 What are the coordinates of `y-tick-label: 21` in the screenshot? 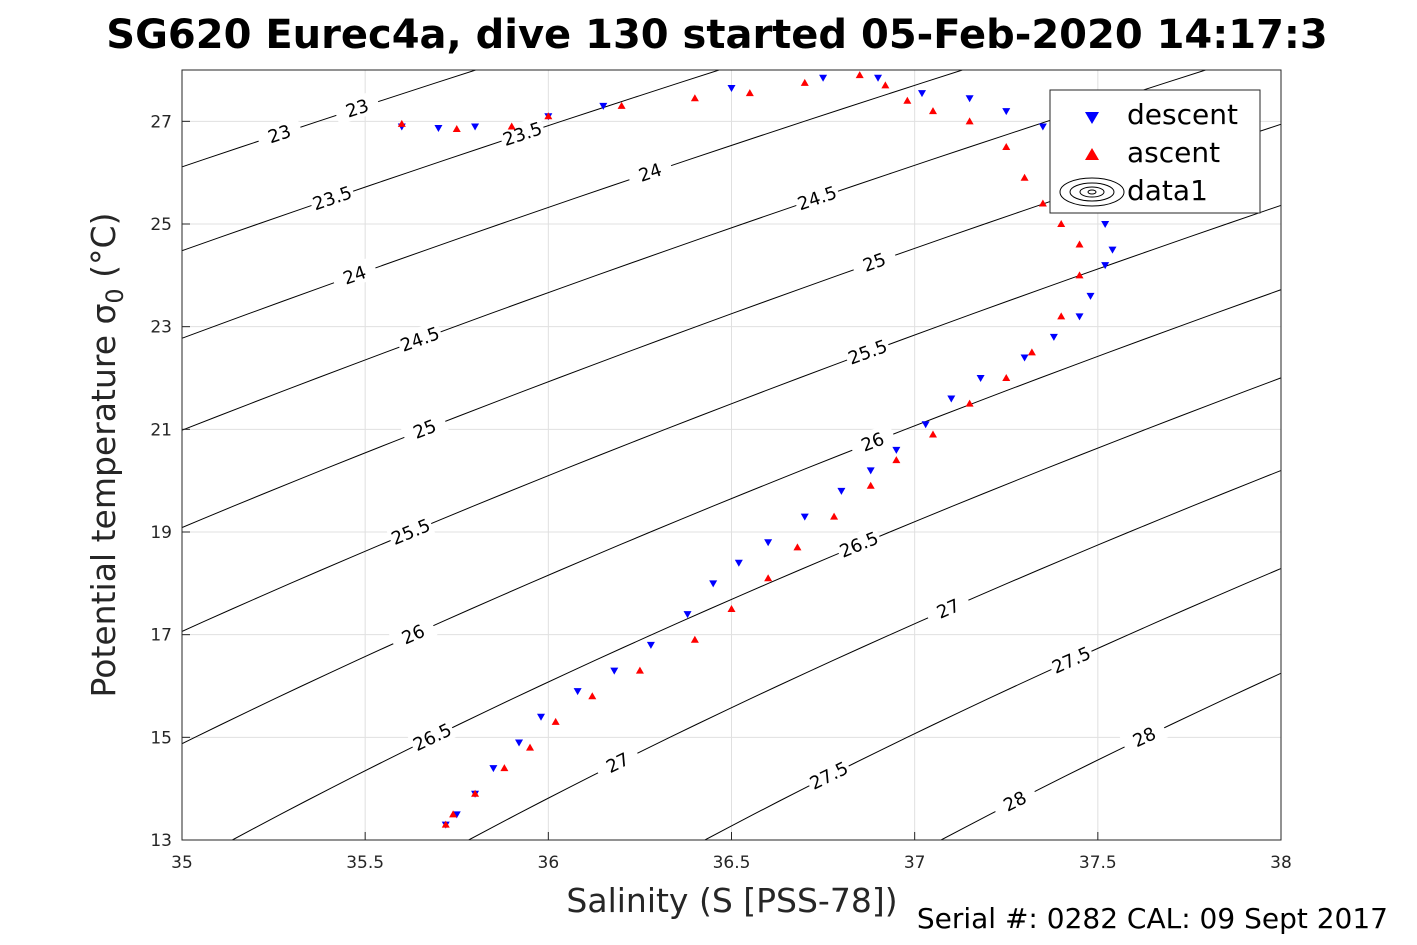 It's located at (161, 430).